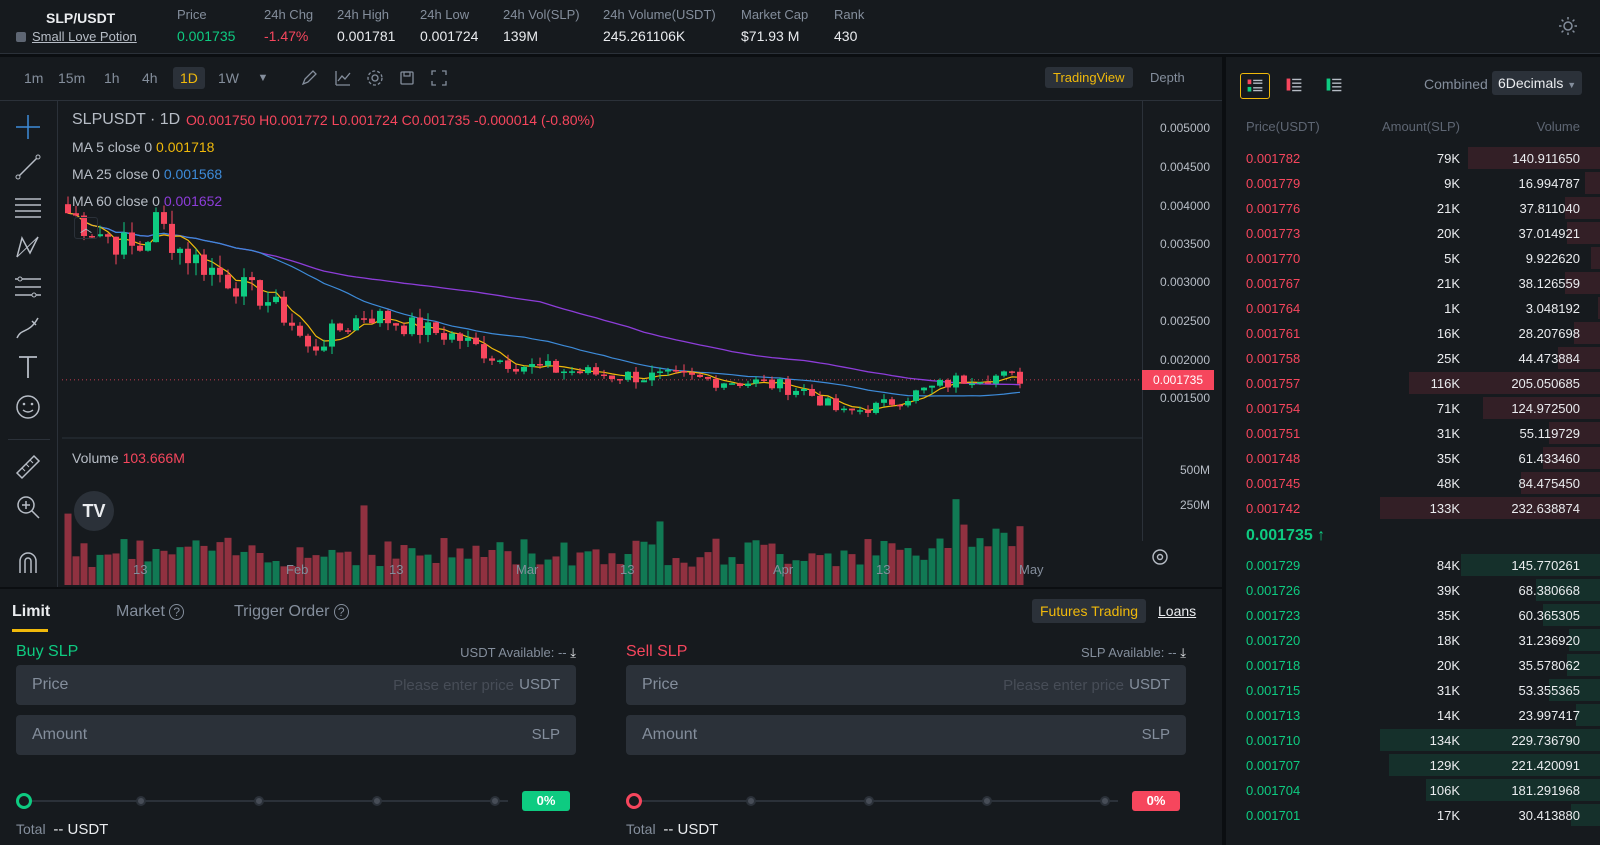 Image resolution: width=1600 pixels, height=845 pixels. I want to click on ma5-legend: MA 5 close 0 0.001718, so click(143, 147).